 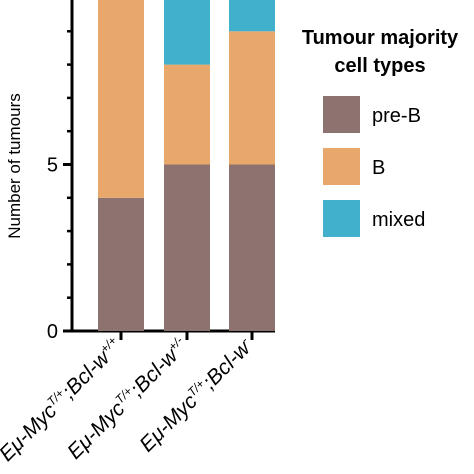 What do you see at coordinates (398, 220) in the screenshot?
I see `legend-label-mixed: mixed` at bounding box center [398, 220].